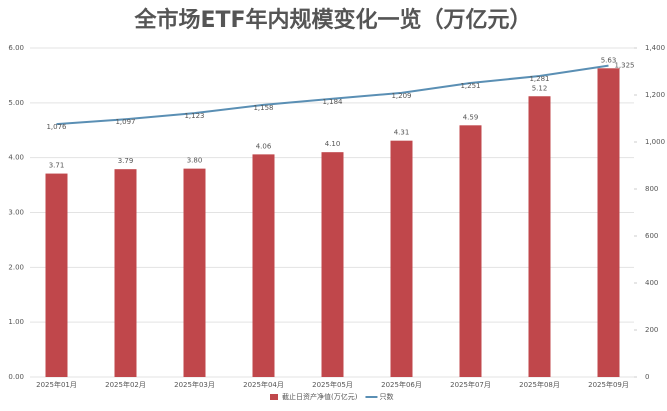 This screenshot has height=411, width=667. Describe the element at coordinates (470, 86) in the screenshot. I see `line-value-label: 1,251` at that location.